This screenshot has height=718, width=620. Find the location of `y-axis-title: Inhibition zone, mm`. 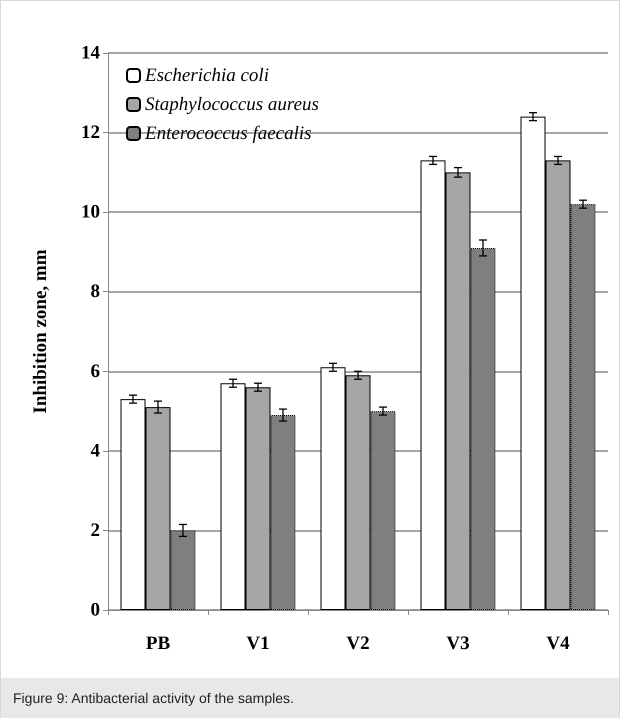

y-axis-title: Inhibition zone, mm is located at coordinates (40, 331).